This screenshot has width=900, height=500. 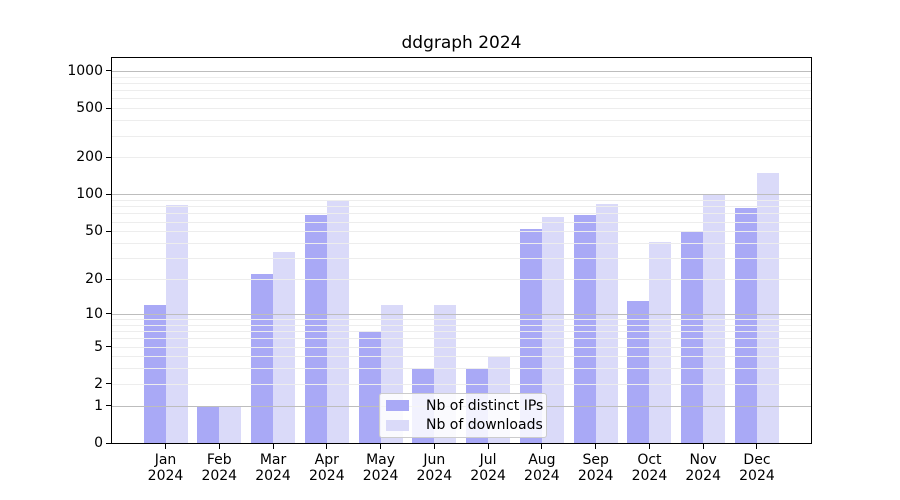 What do you see at coordinates (757, 468) in the screenshot?
I see `x-tick-label: Dec 2024` at bounding box center [757, 468].